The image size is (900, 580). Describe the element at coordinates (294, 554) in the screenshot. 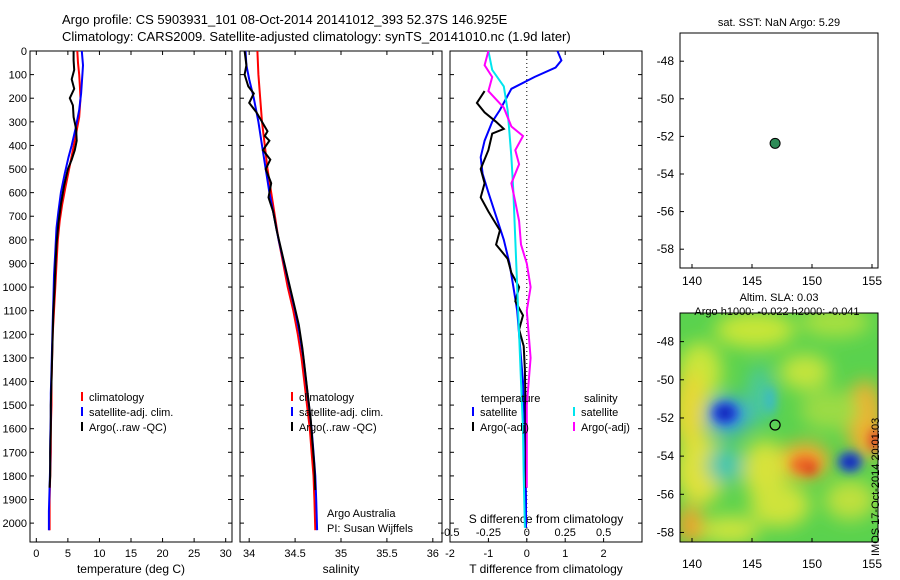

I see `x-tick-label: 34.5` at that location.